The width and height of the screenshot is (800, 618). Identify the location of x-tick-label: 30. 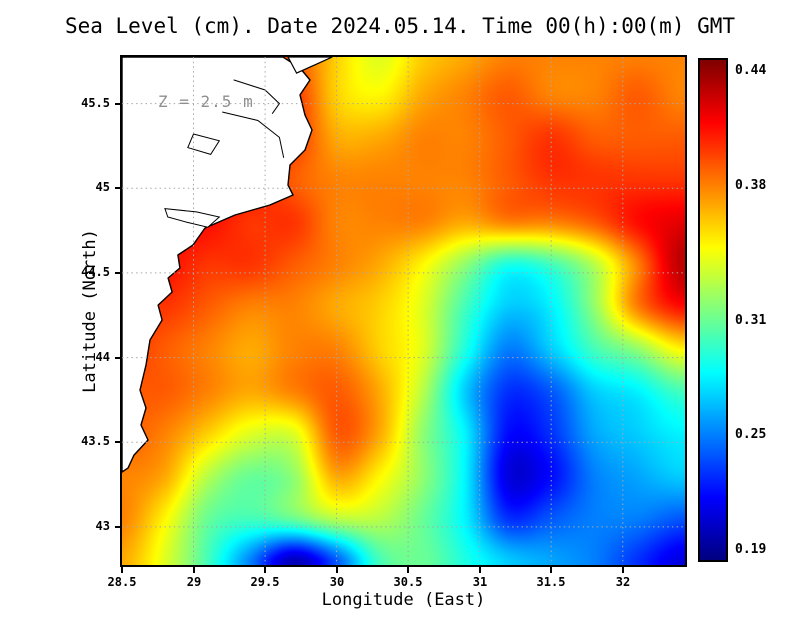
(337, 582).